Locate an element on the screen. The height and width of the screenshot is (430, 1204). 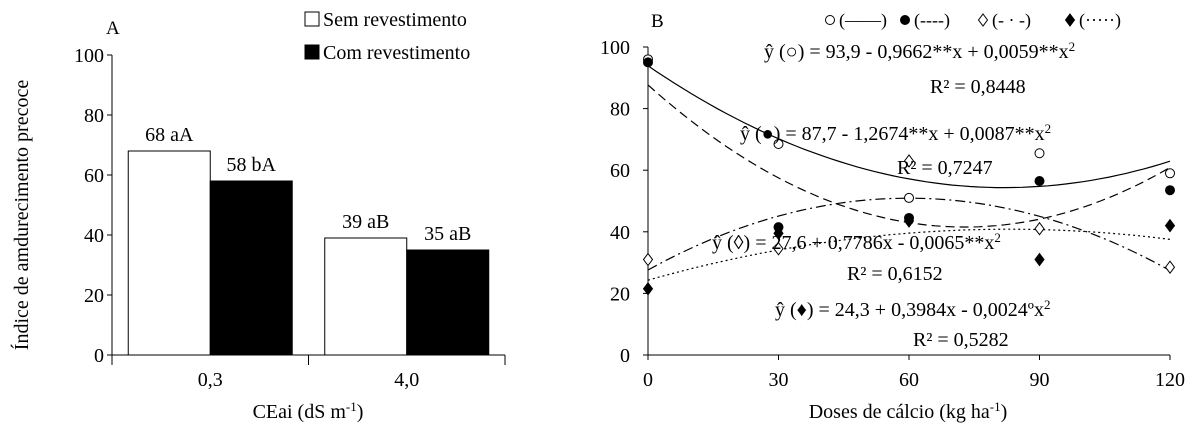
legend-label-open-diamond: (- · -) is located at coordinates (1011, 20).